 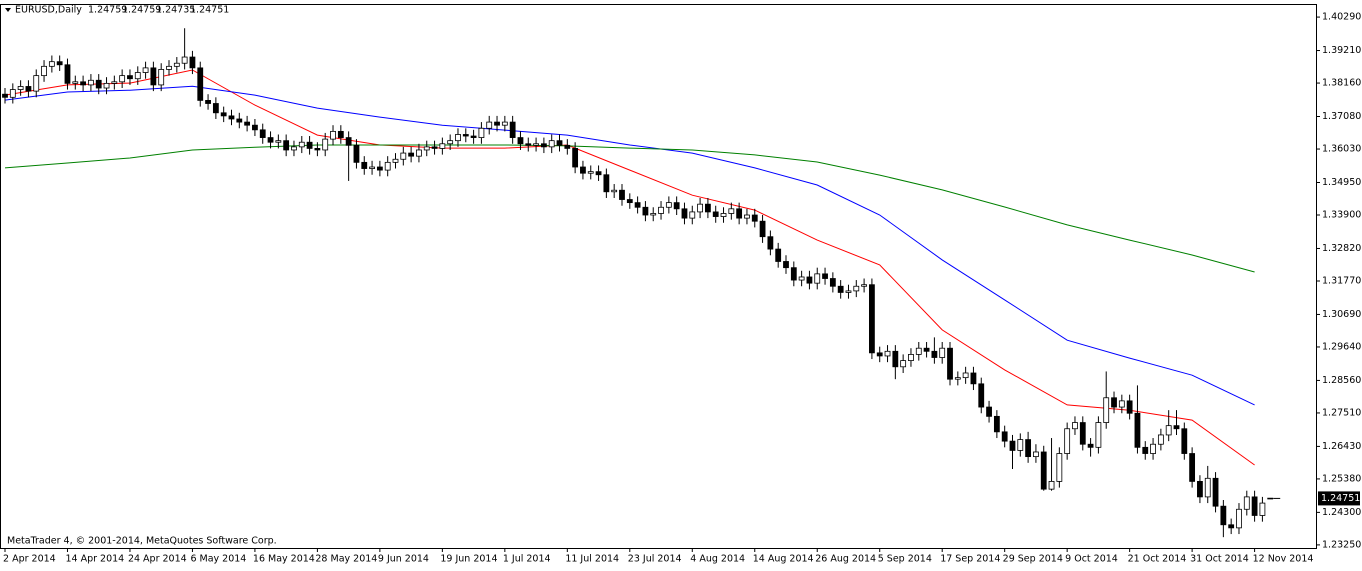 What do you see at coordinates (1341, 248) in the screenshot?
I see `y-tick-label: 1.32820` at bounding box center [1341, 248].